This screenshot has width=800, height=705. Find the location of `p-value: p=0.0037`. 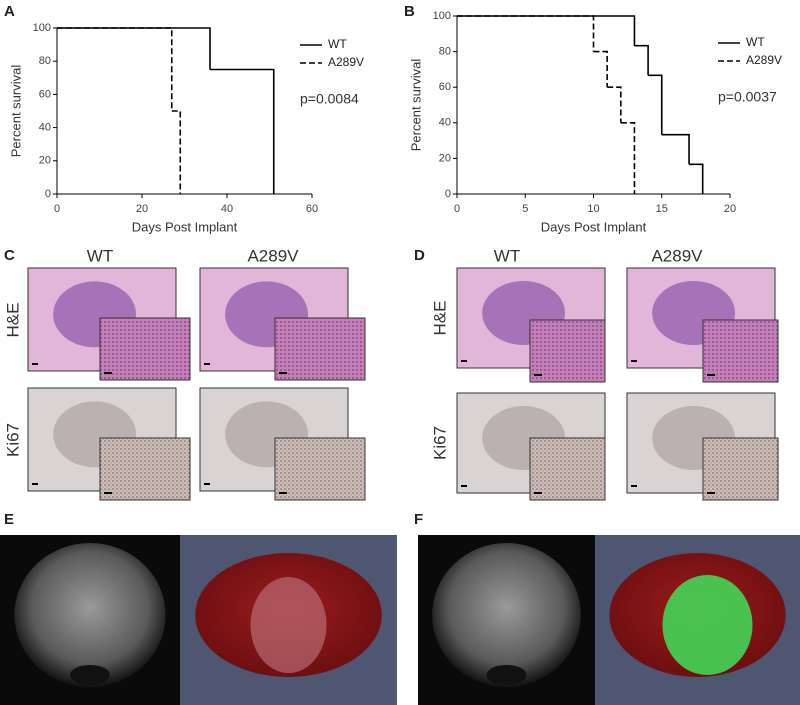

p-value: p=0.0037 is located at coordinates (747, 97).